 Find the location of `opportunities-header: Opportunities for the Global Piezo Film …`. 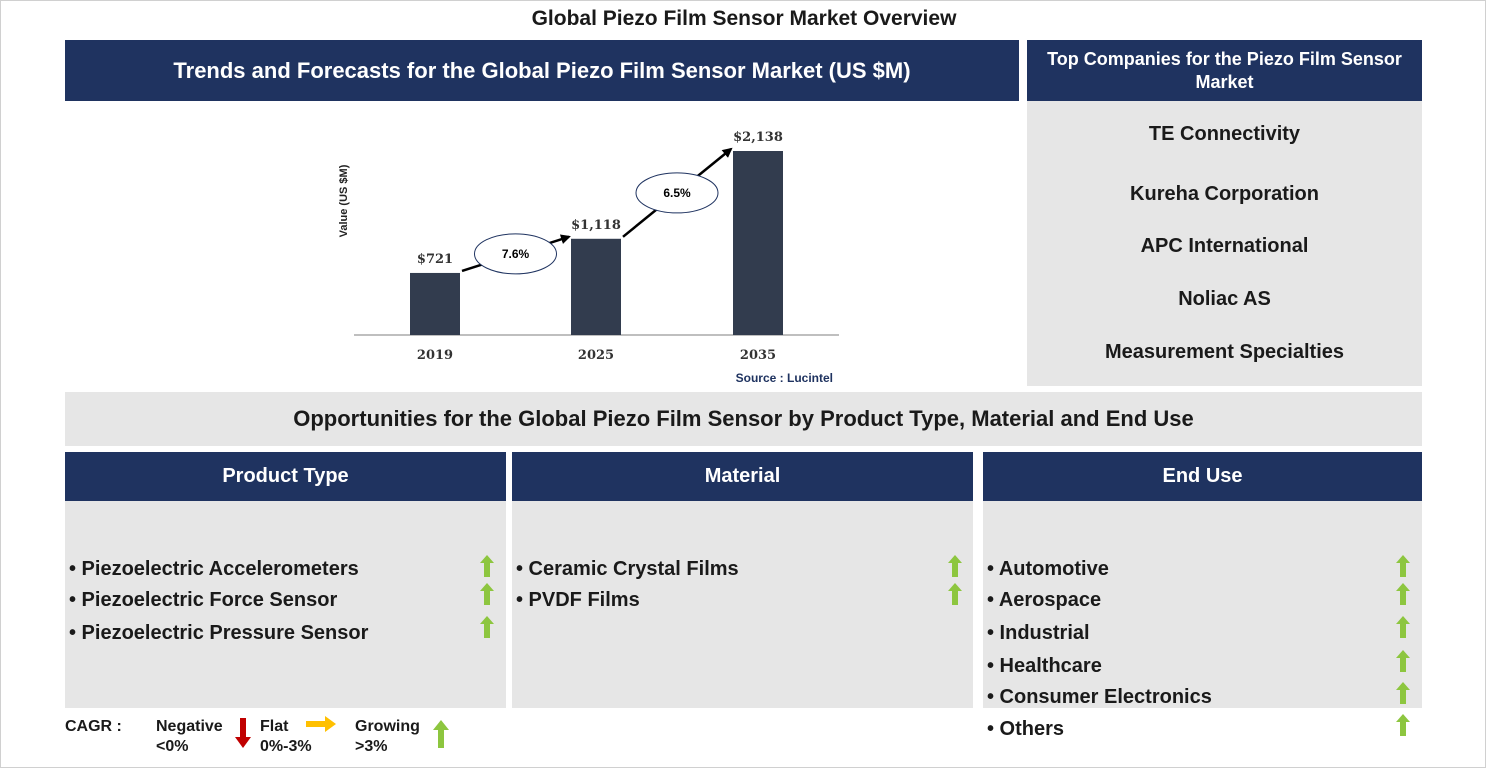

opportunities-header: Opportunities for the Global Piezo Film … is located at coordinates (743, 419).